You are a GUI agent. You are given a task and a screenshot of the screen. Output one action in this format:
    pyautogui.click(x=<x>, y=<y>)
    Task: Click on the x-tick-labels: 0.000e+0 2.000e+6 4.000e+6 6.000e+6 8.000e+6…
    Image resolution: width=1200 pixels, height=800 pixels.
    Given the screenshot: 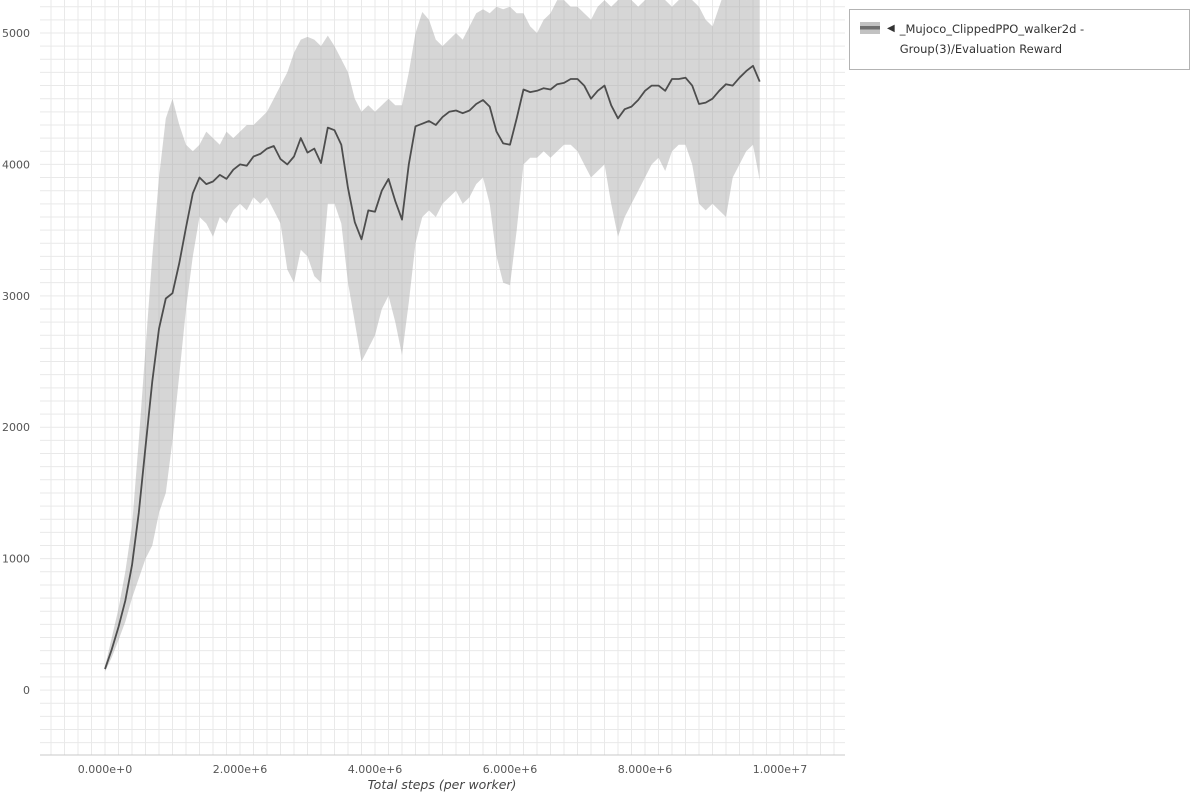 What is the action you would take?
    pyautogui.click(x=442, y=769)
    